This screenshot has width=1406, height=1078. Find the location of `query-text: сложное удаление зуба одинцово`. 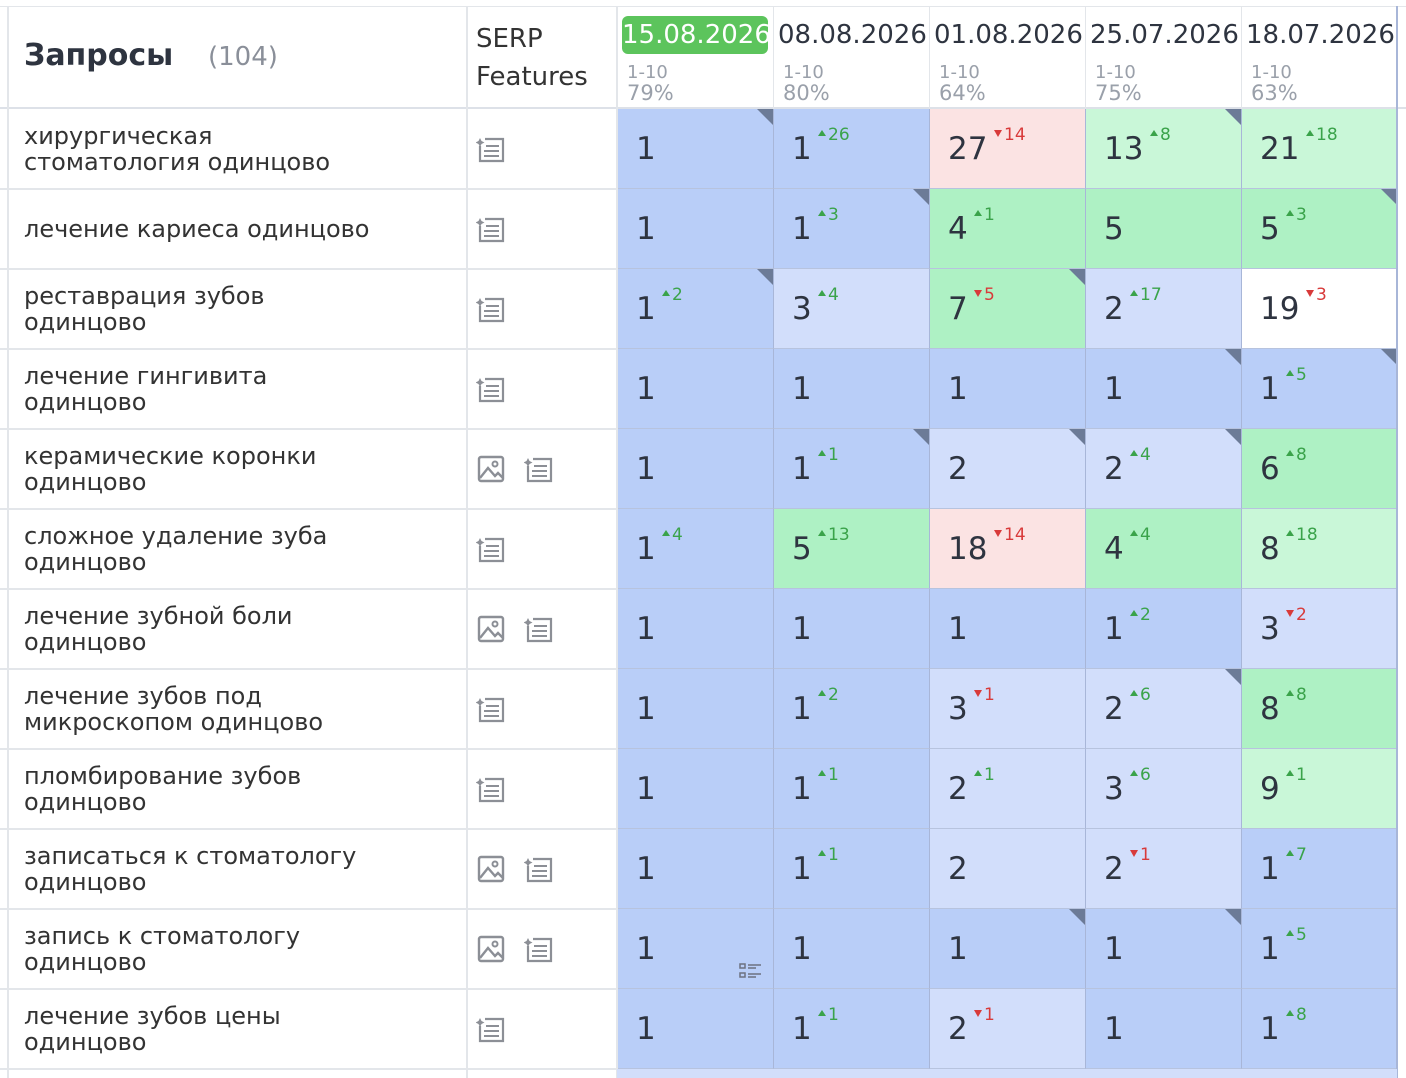

query-text: сложное удаление зуба одинцово is located at coordinates (176, 549).